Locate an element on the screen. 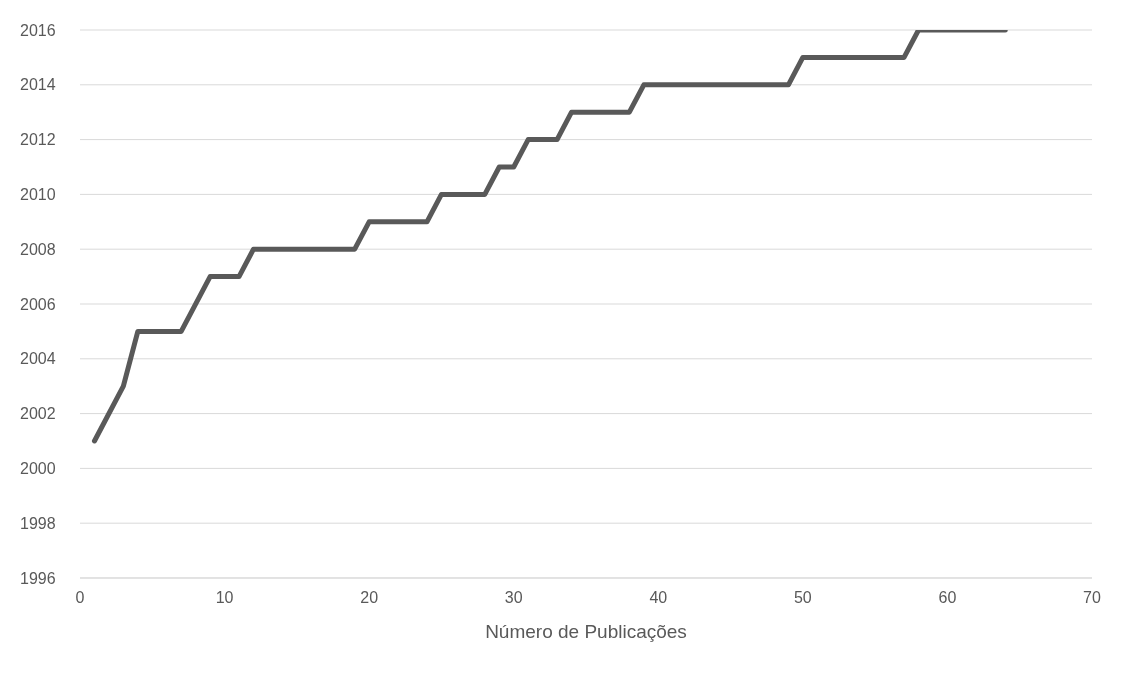  y-tick-label: 2014 is located at coordinates (38, 85).